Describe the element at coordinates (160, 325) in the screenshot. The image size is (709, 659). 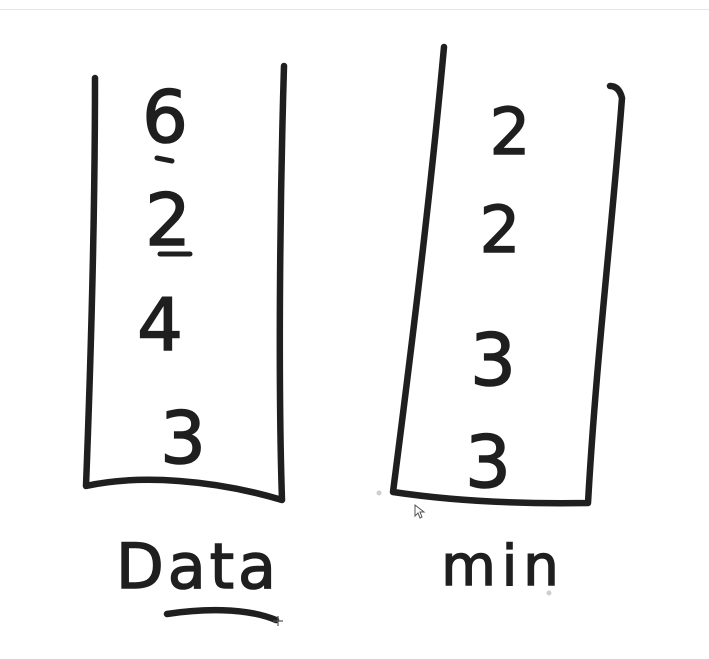
I see `data-stack-item: 4` at that location.